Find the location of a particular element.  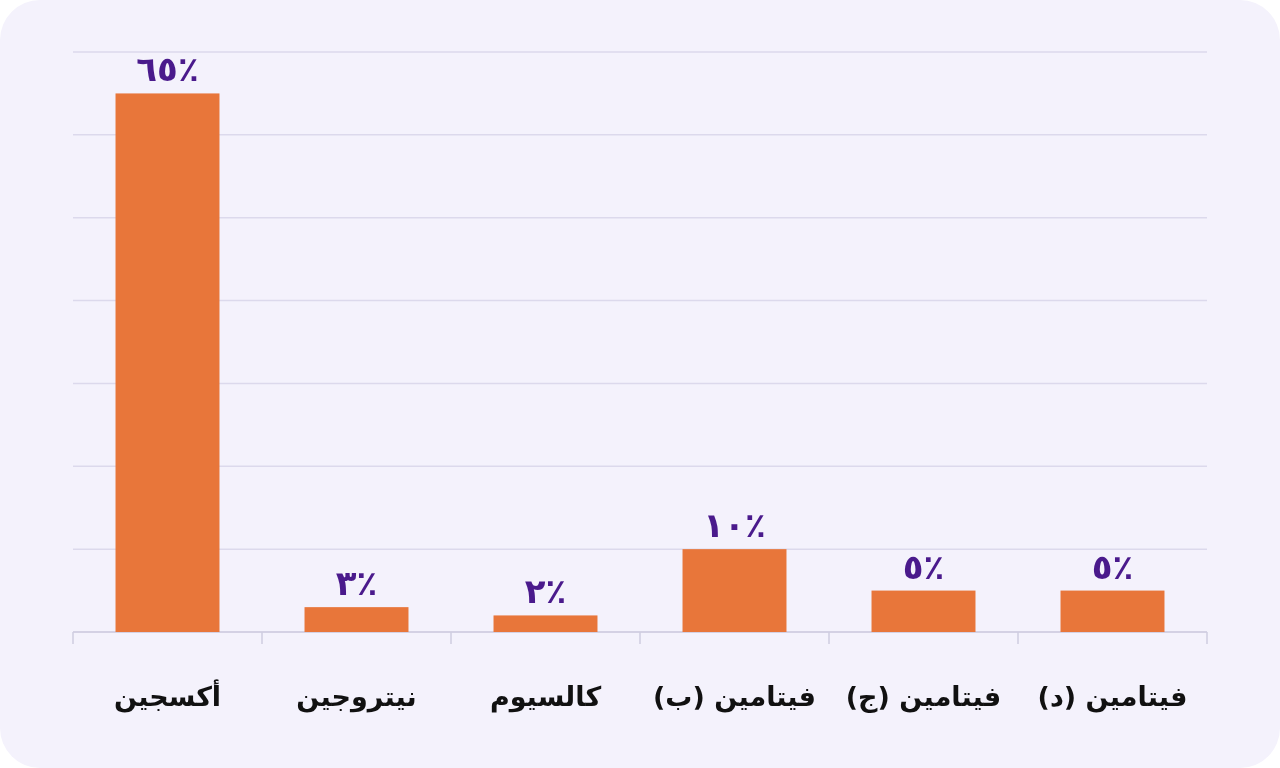

x-tick-label: كالسيوم is located at coordinates (545, 697).